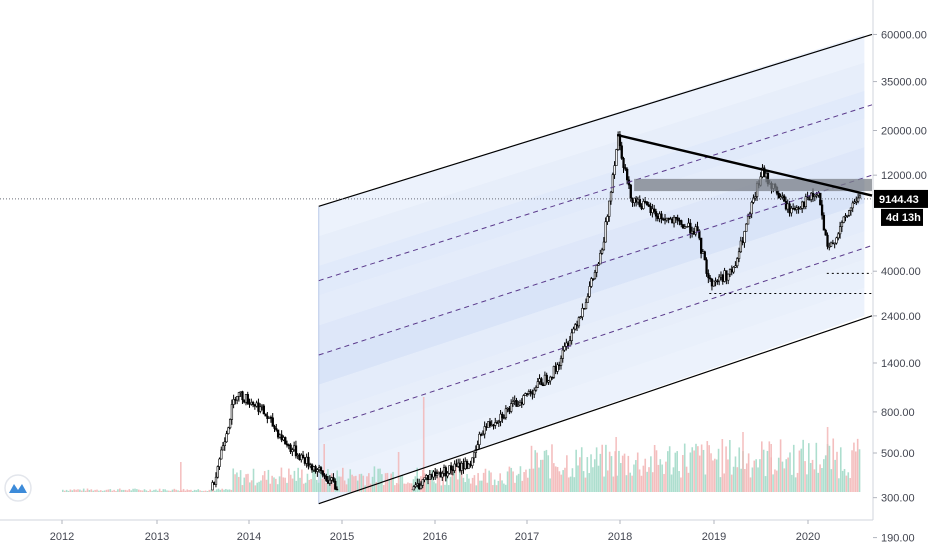 The height and width of the screenshot is (550, 932). What do you see at coordinates (901, 272) in the screenshot?
I see `price-tick-label: 4000.00` at bounding box center [901, 272].